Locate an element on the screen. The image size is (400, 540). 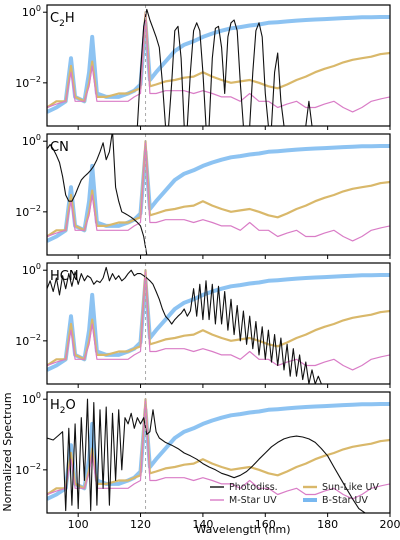
panel-label: C2H is located at coordinates (62, 20).